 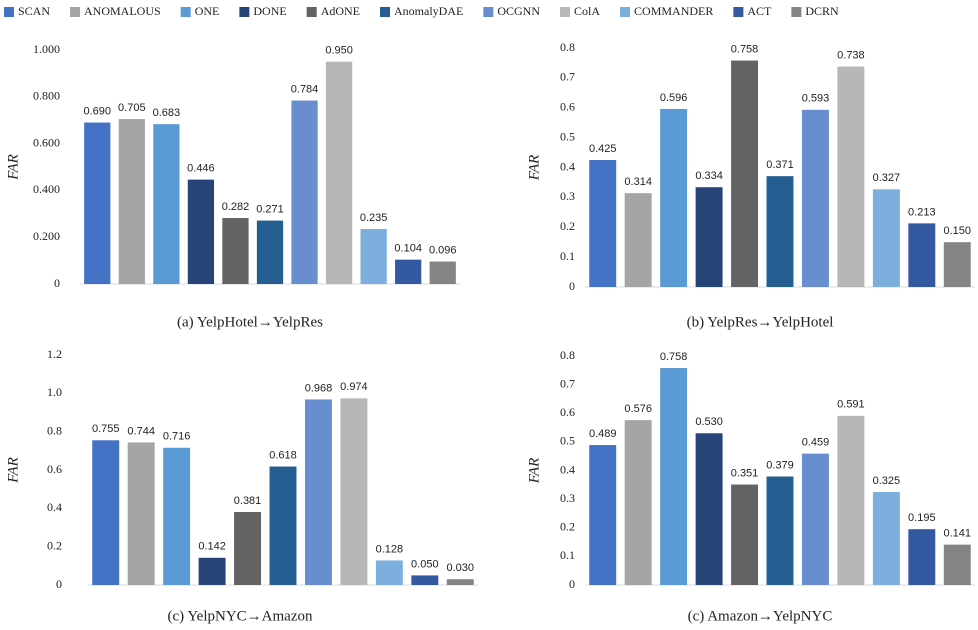 I want to click on value-label: 0.030, so click(x=461, y=568).